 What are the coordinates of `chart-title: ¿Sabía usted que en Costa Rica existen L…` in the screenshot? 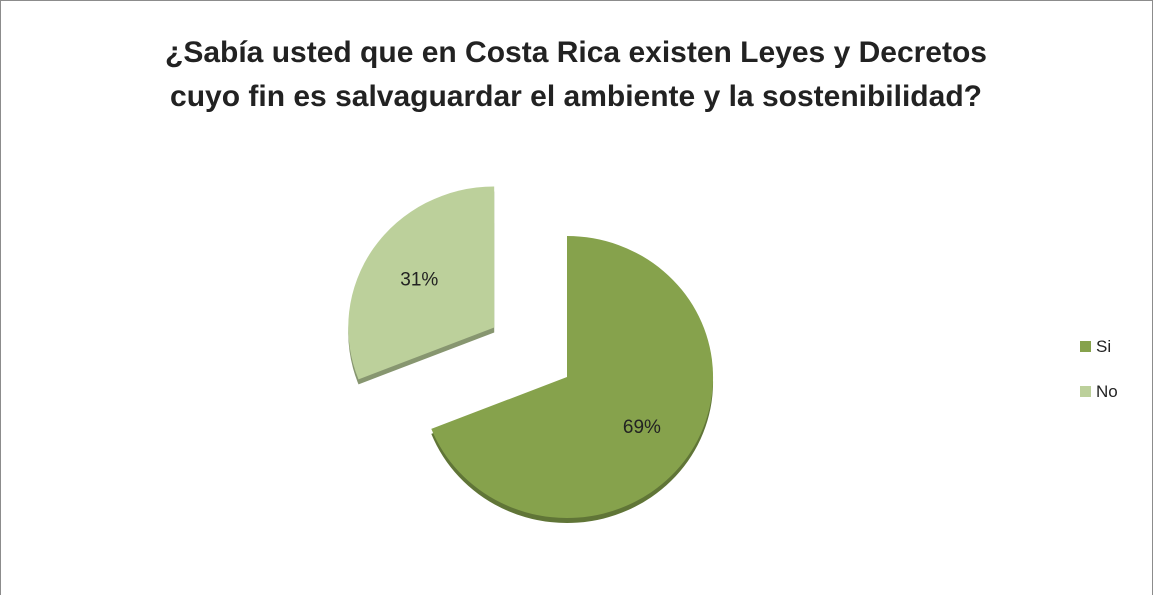 It's located at (576, 75).